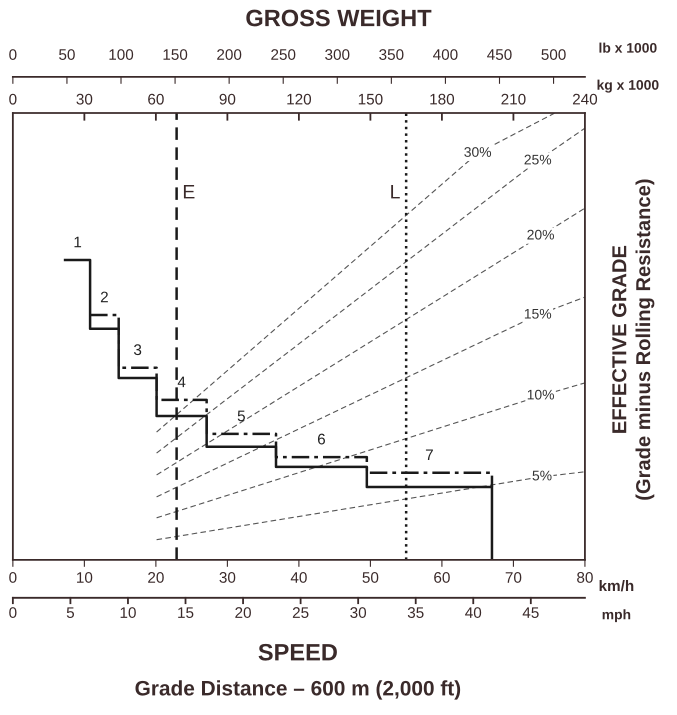 The width and height of the screenshot is (677, 715). I want to click on text: 20, so click(243, 612).